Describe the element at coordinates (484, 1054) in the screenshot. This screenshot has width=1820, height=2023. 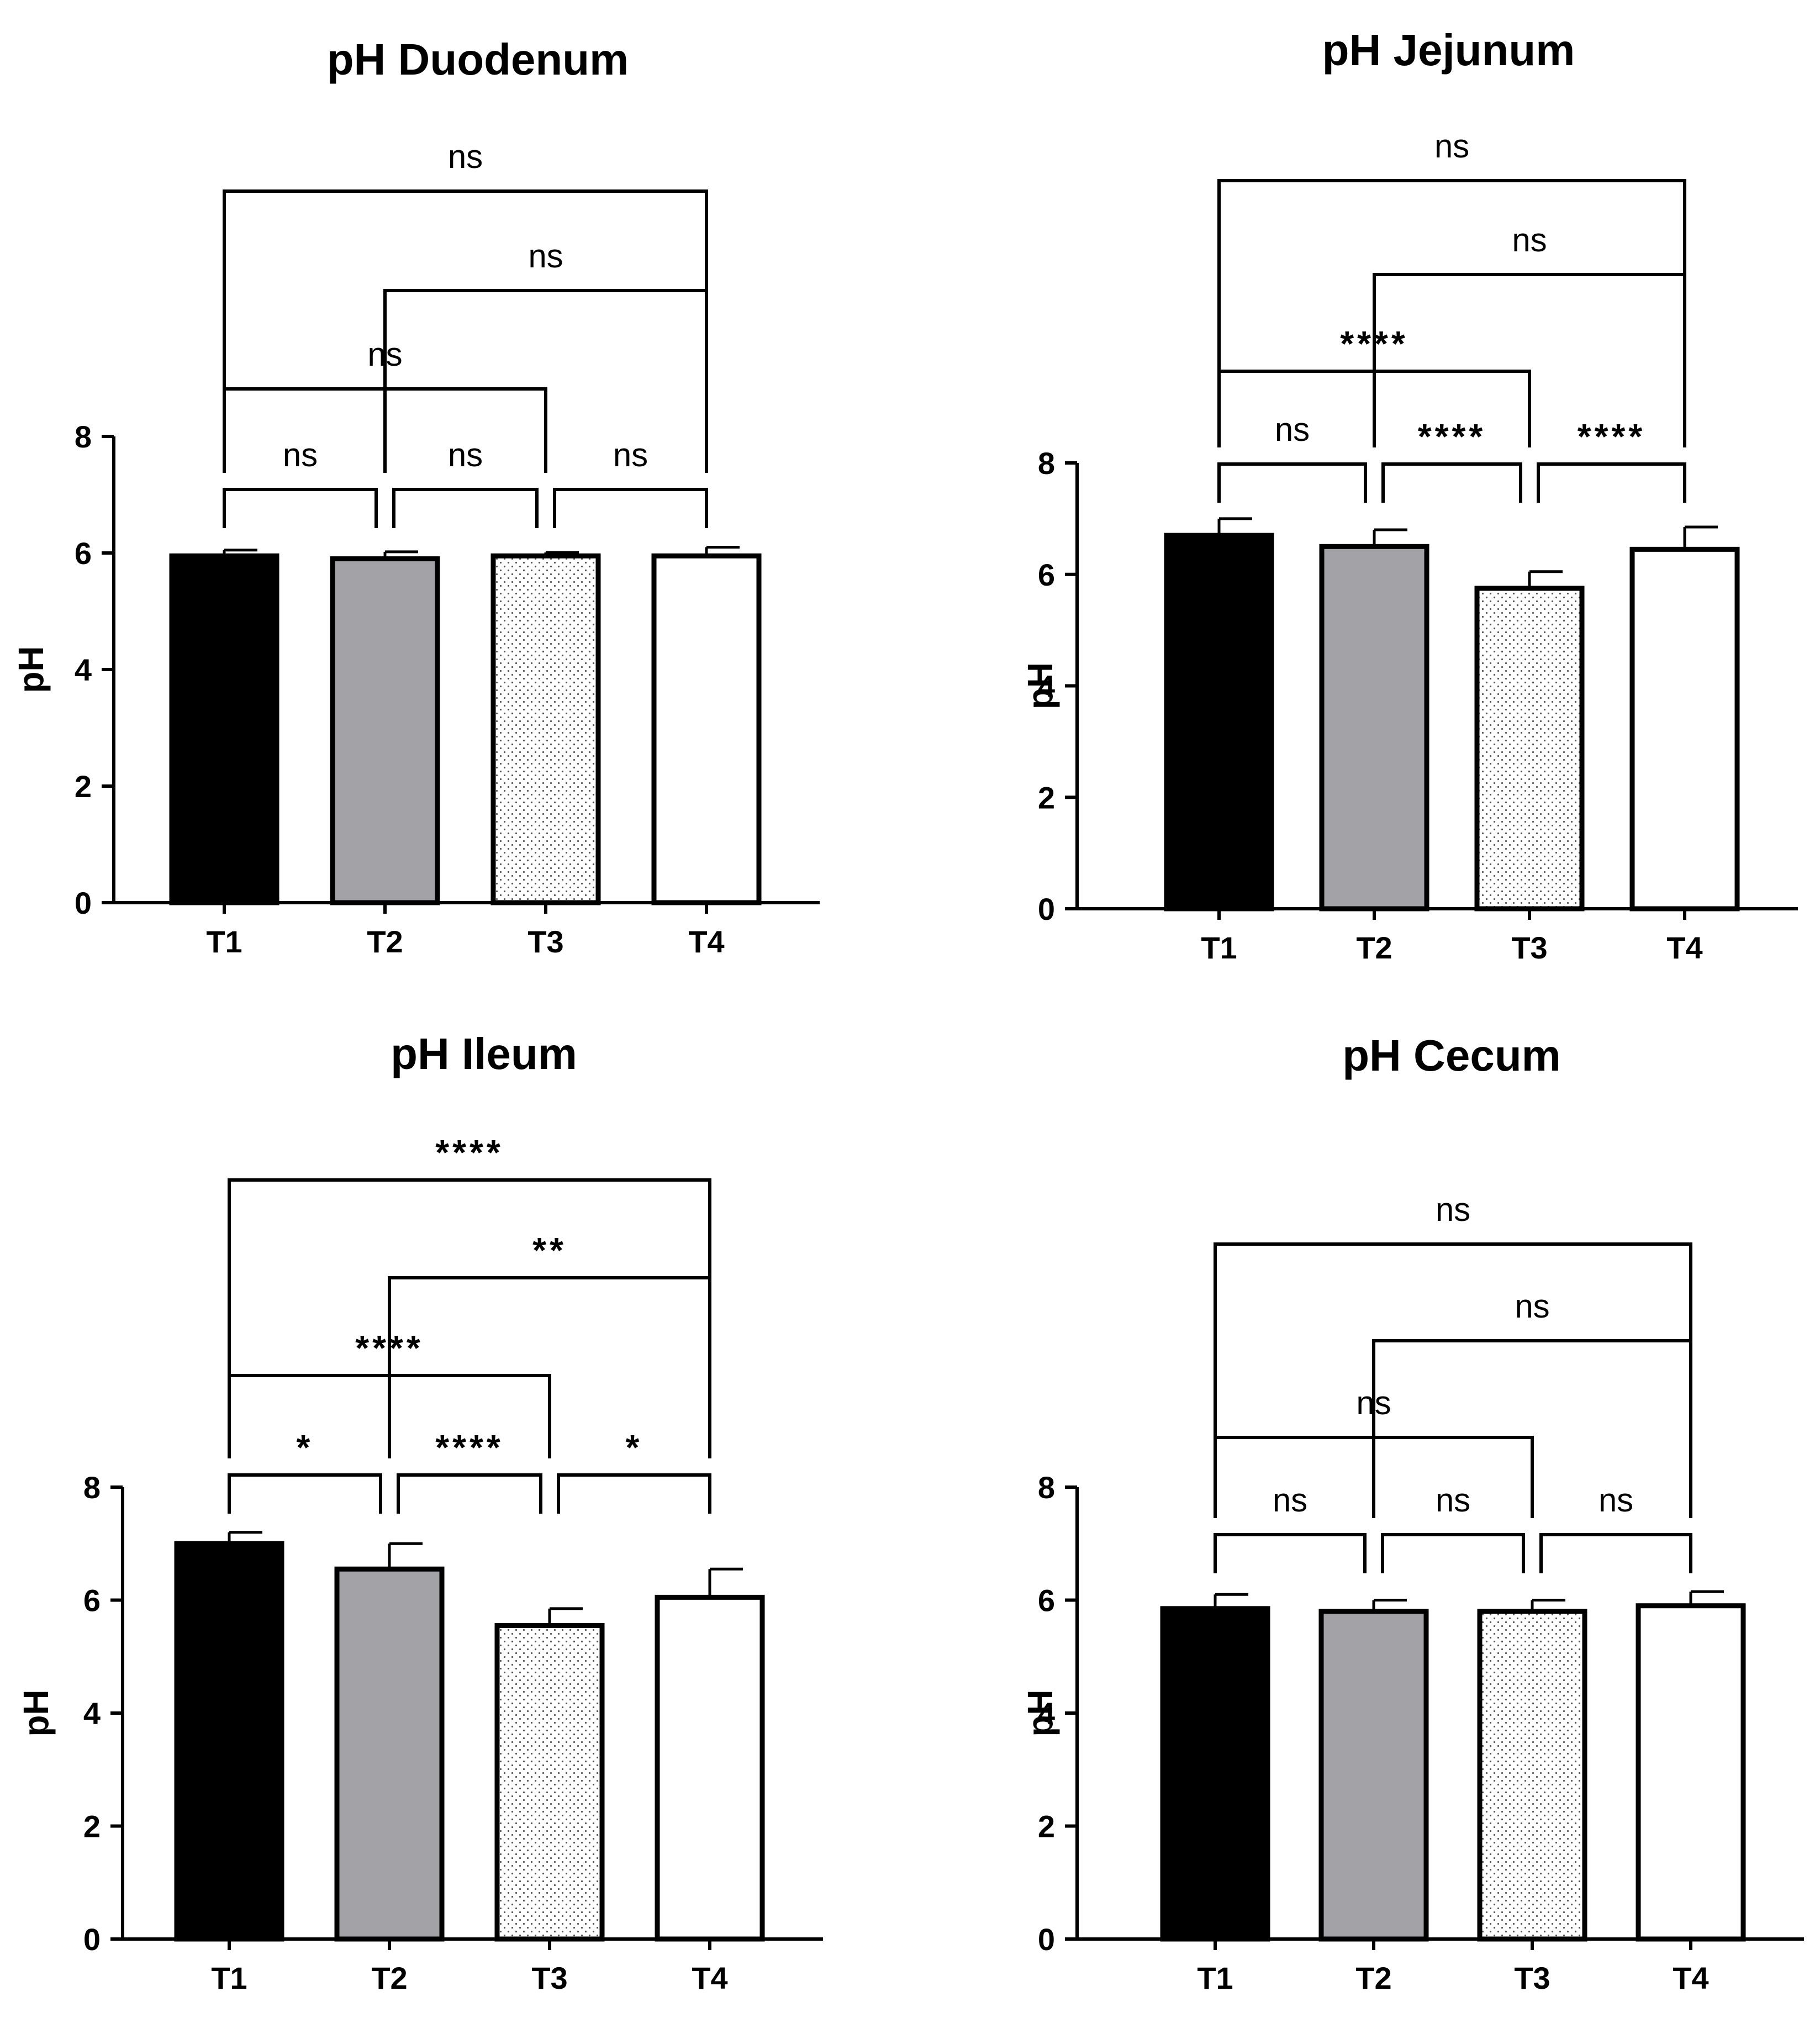
I see `chart-title: pH Ileum` at that location.